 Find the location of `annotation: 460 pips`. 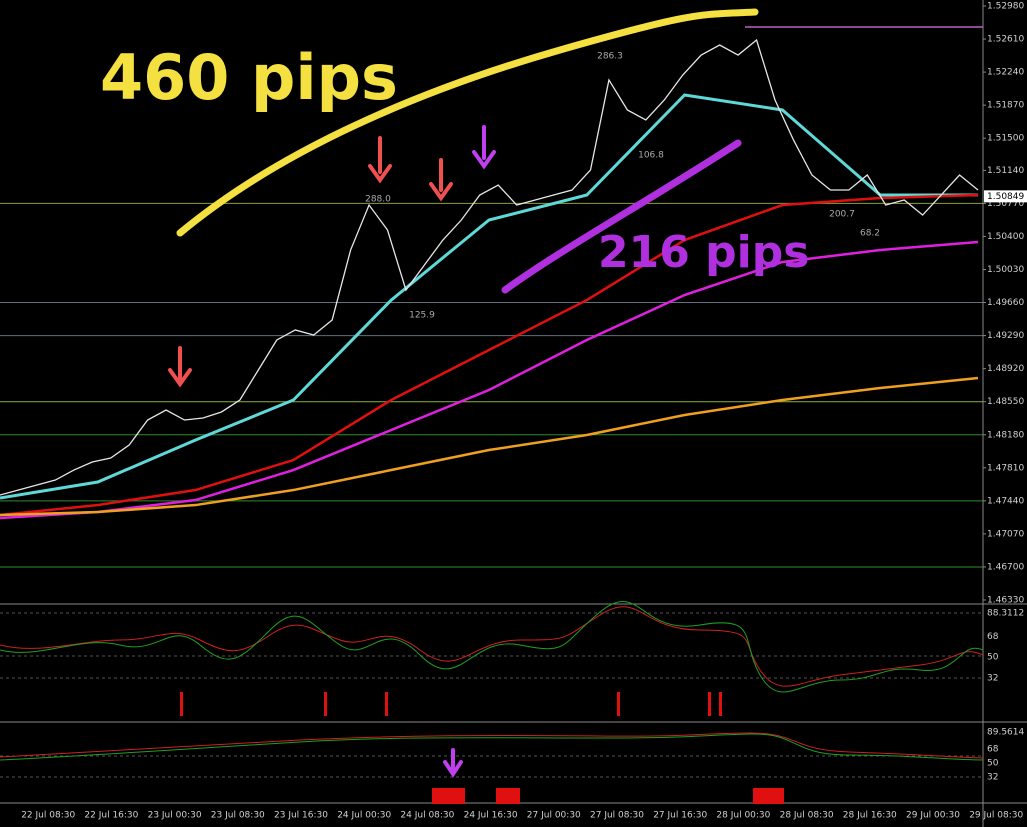

annotation: 460 pips is located at coordinates (249, 77).